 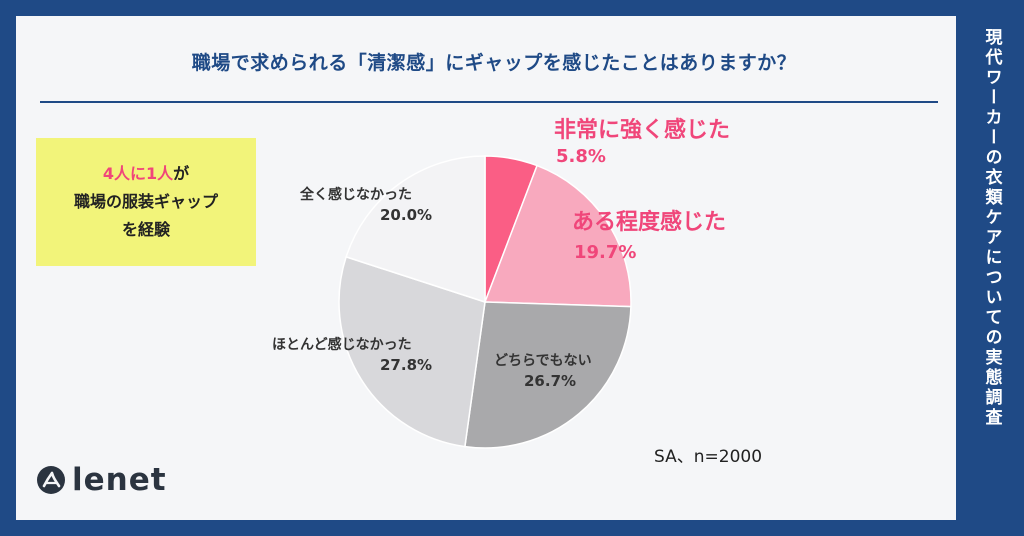 I want to click on callout-line-2: 職場の服装ギャップ, so click(x=145, y=201).